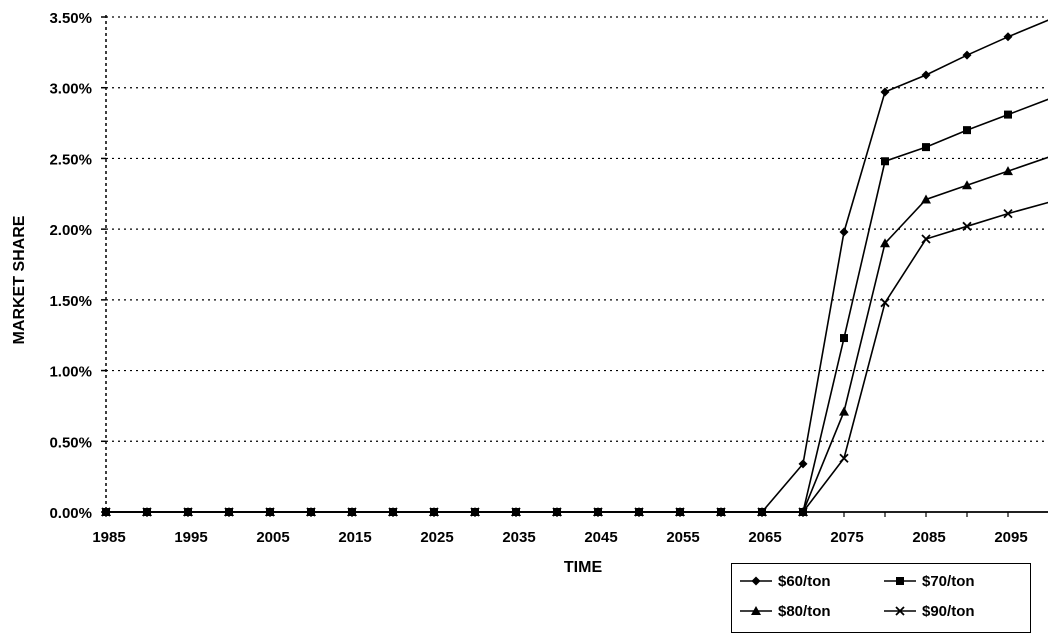  I want to click on x-tick-label: 2055, so click(682, 537).